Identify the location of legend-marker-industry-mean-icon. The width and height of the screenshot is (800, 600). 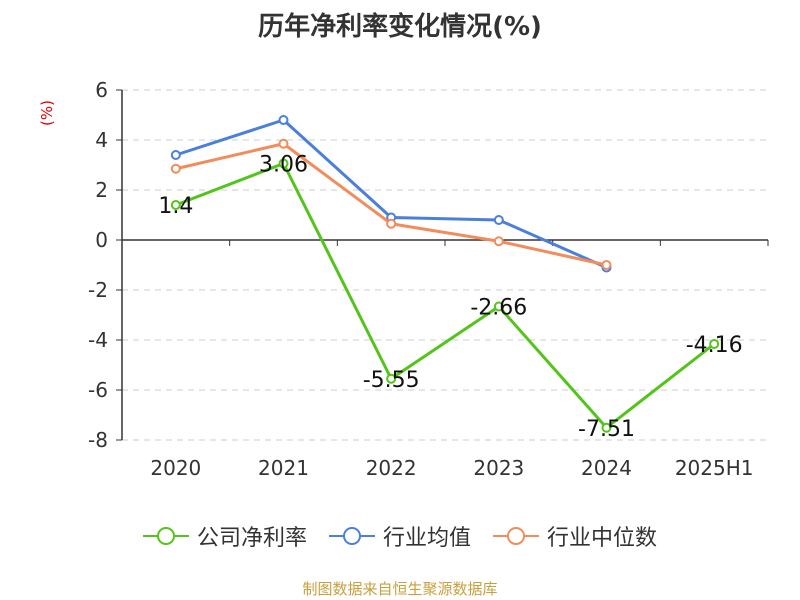
(351, 536).